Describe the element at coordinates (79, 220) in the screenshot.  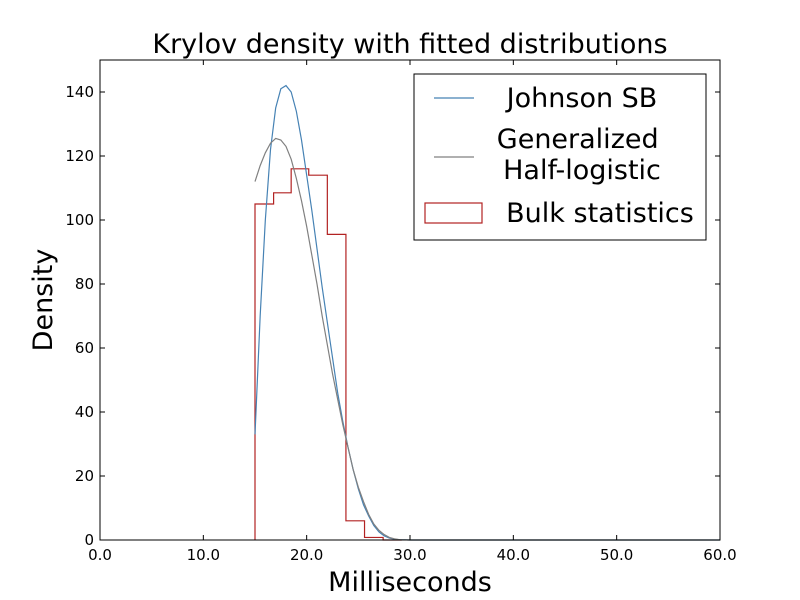
I see `y-tick-label: 100` at that location.